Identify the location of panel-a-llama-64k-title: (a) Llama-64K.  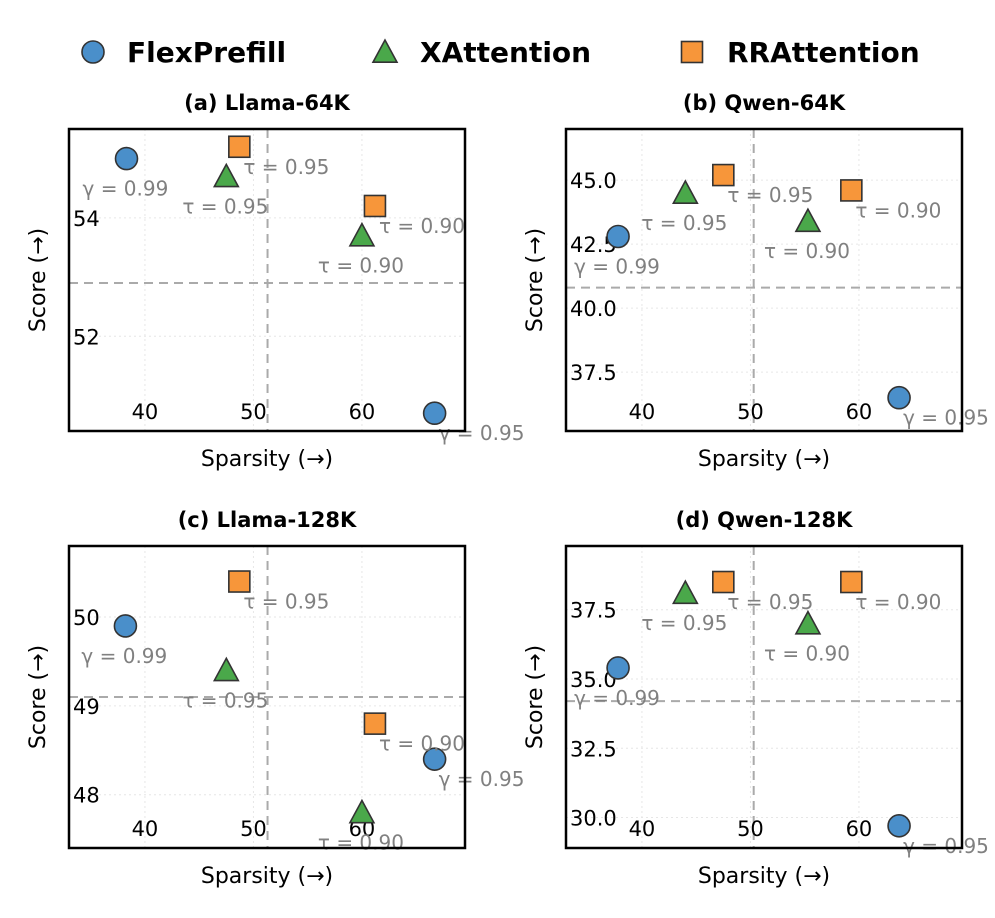
(267, 103).